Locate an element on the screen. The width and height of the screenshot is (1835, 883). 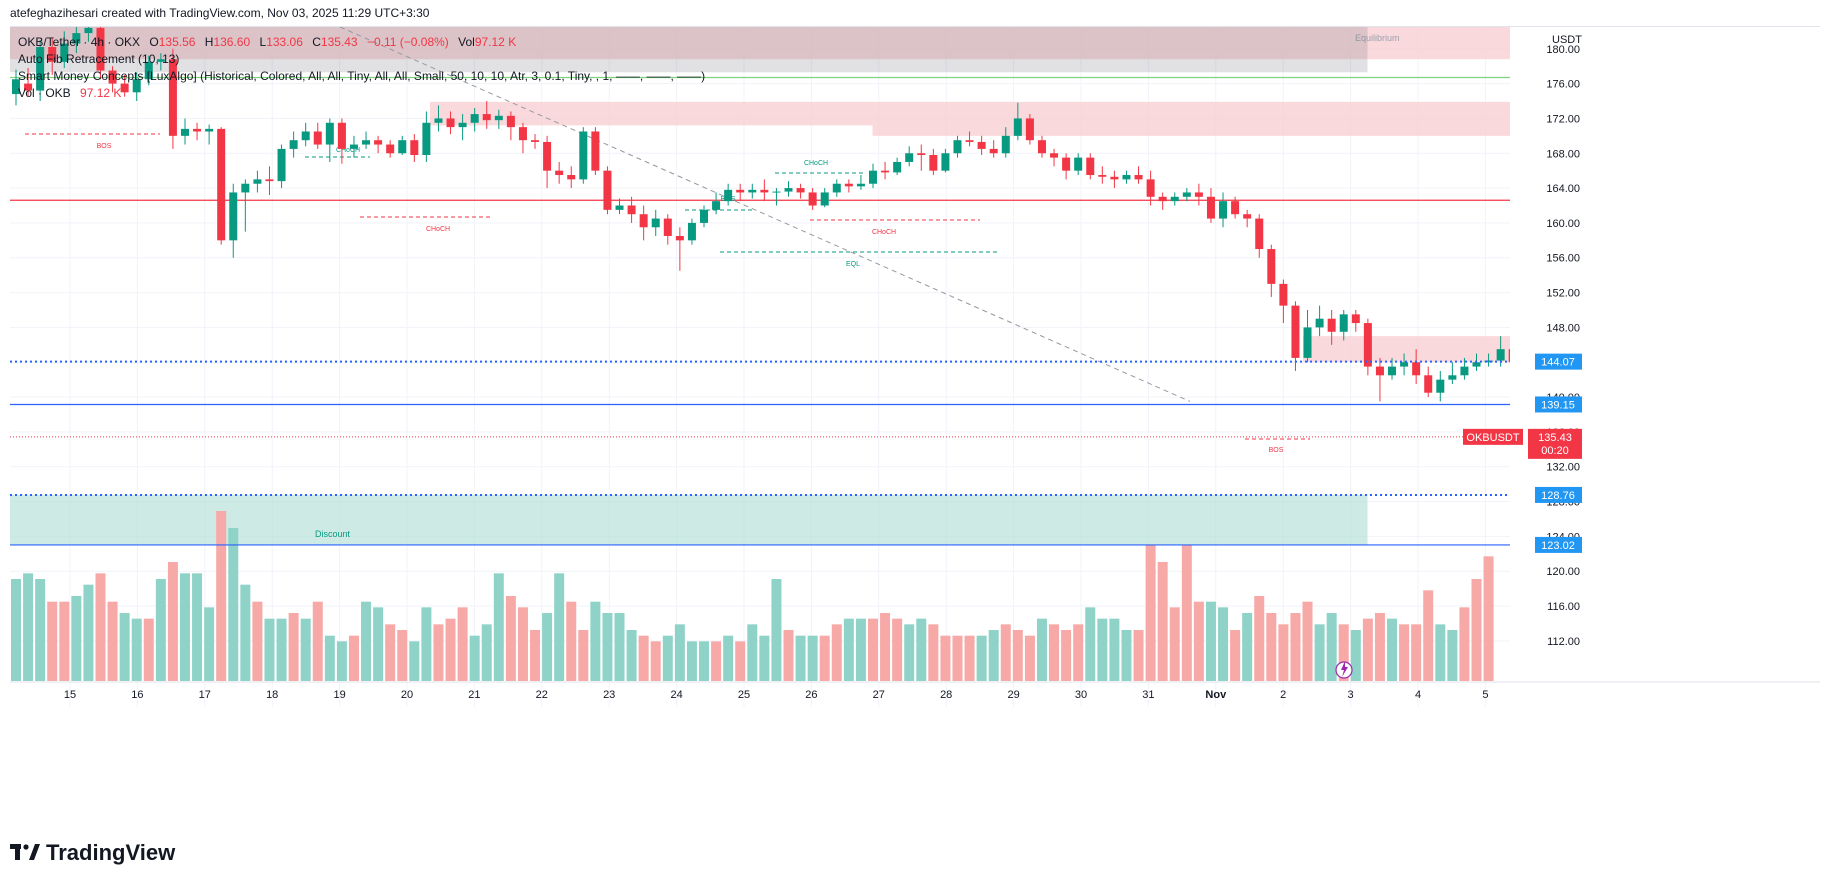
structure-label: CHoCH is located at coordinates (816, 163).